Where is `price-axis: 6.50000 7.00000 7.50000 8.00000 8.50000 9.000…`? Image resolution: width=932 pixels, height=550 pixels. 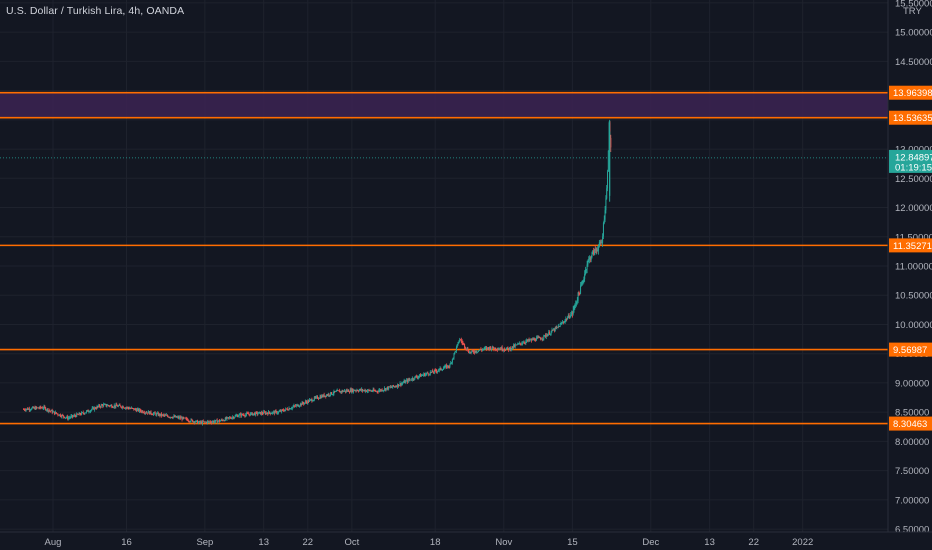
price-axis: 6.50000 7.00000 7.50000 8.00000 8.50000 9.000… is located at coordinates (909, 275).